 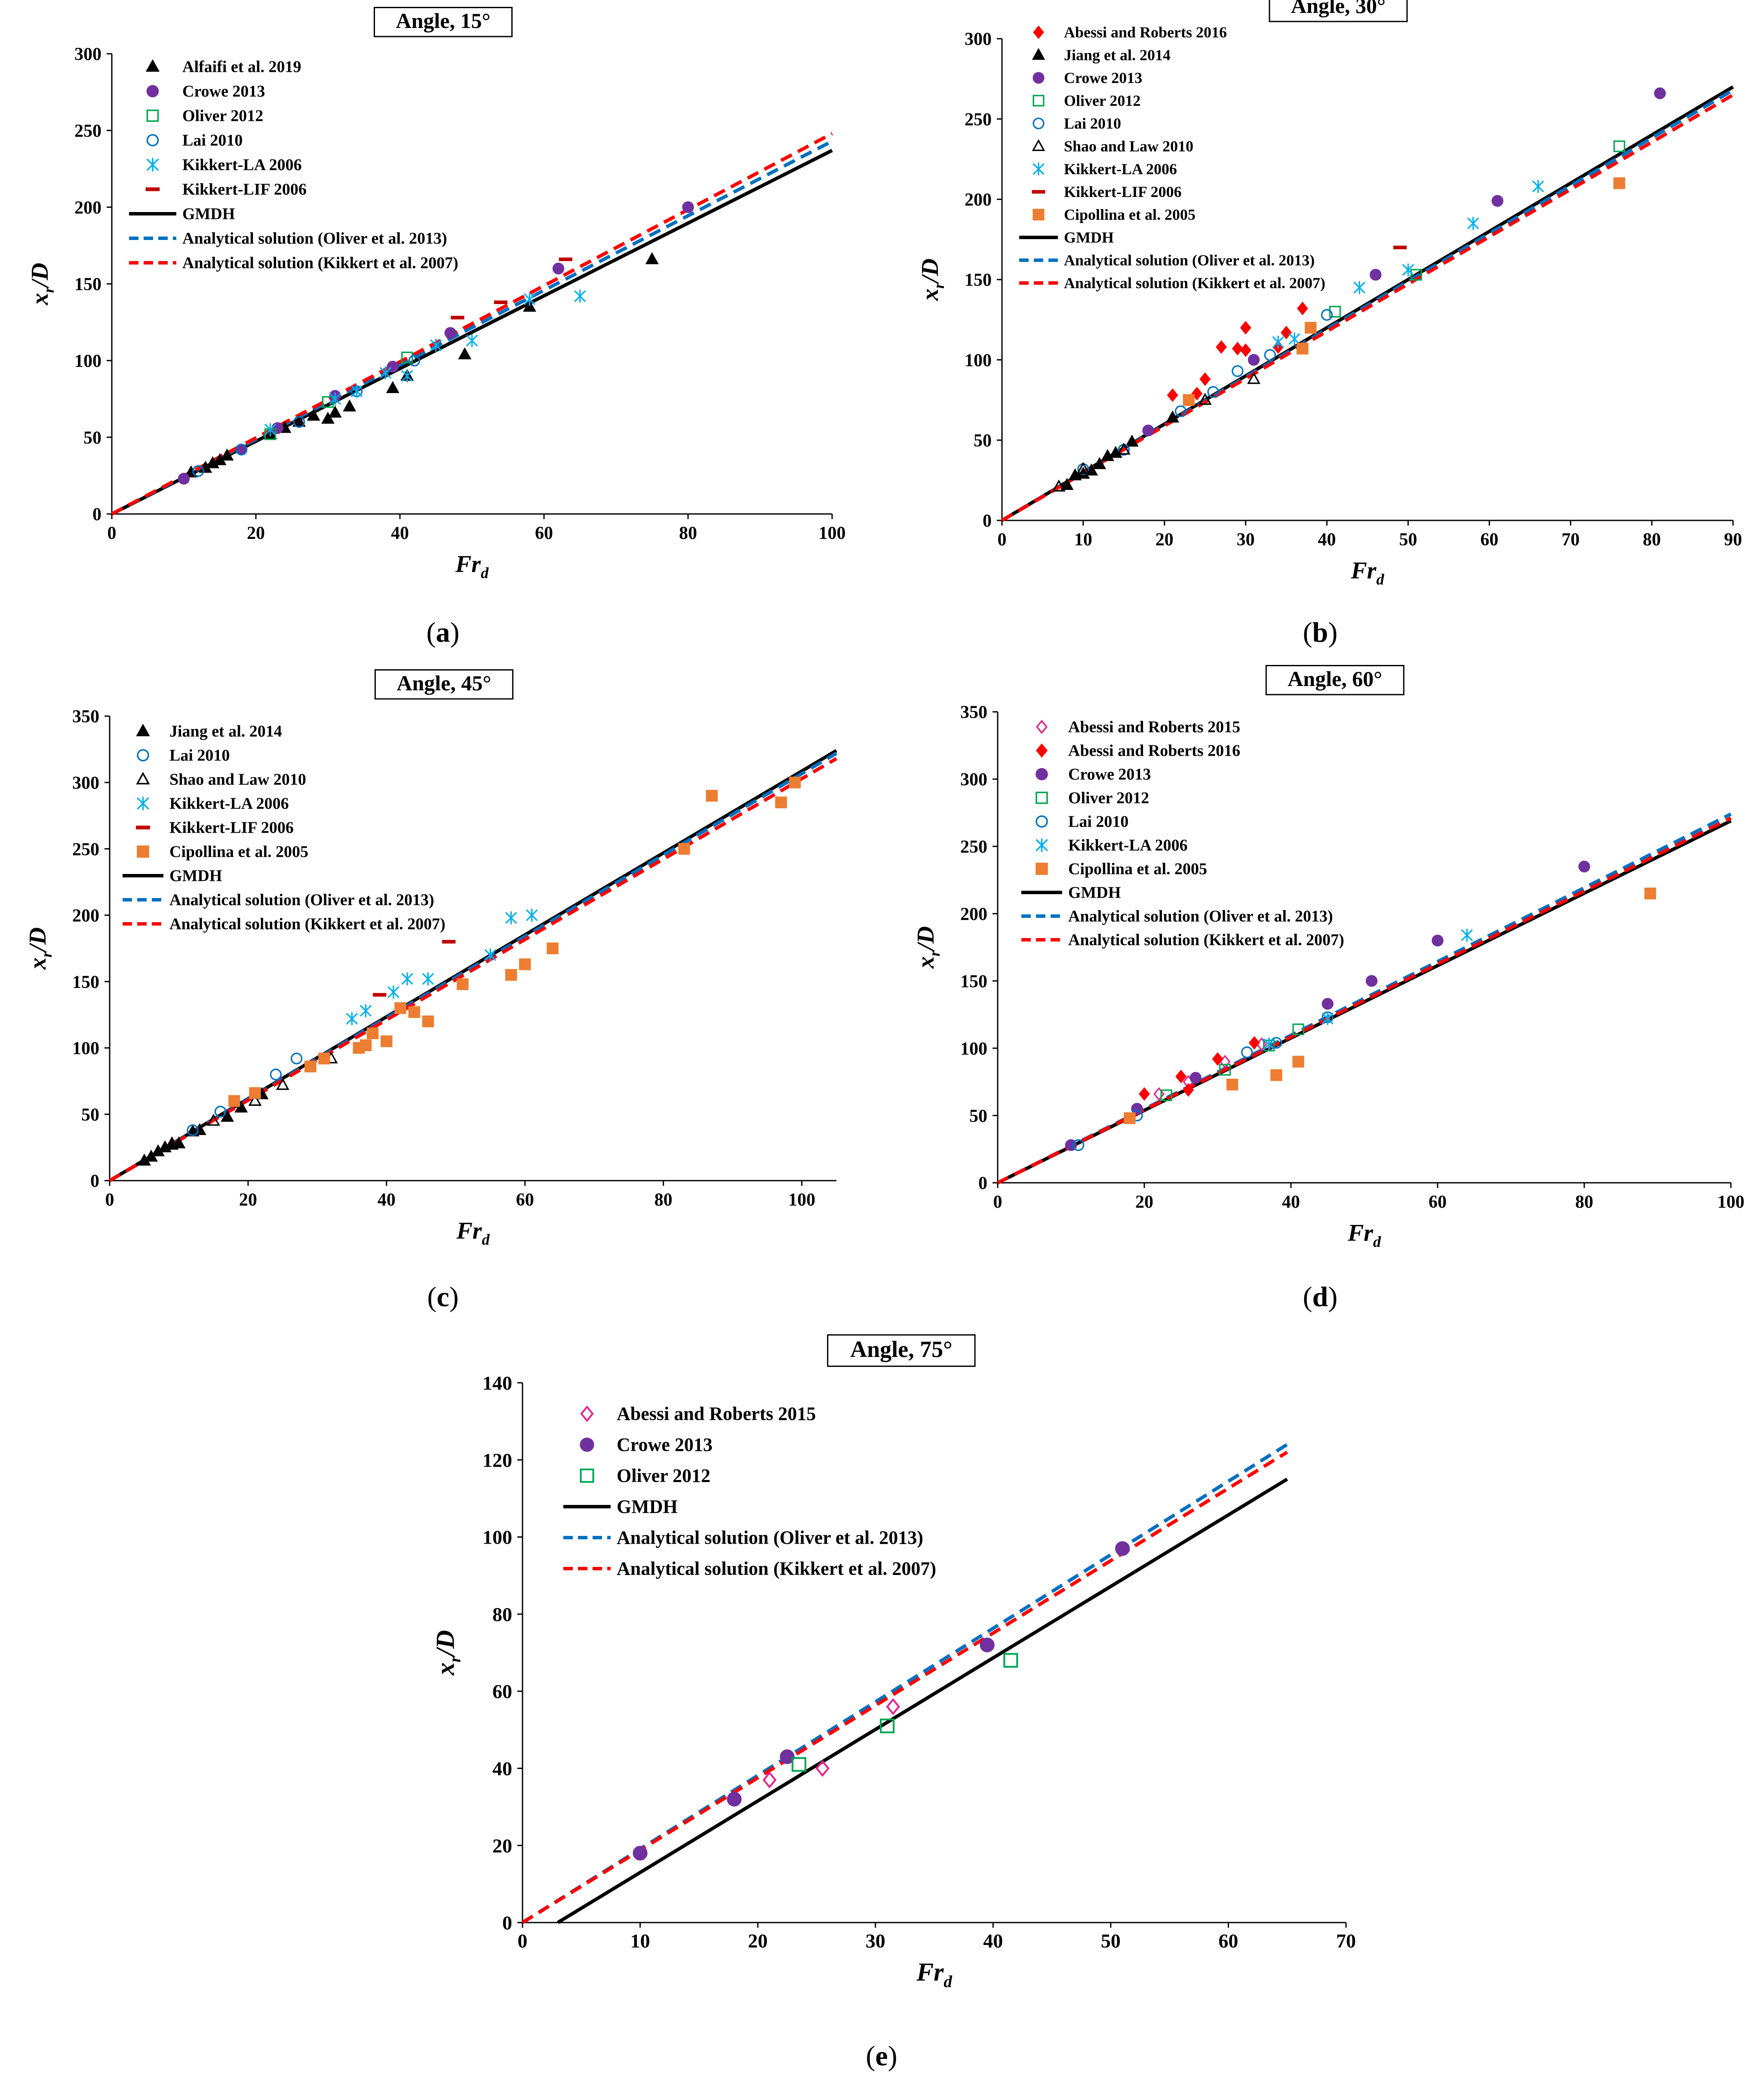 I want to click on y-tick-label-a: 0, so click(x=97, y=515).